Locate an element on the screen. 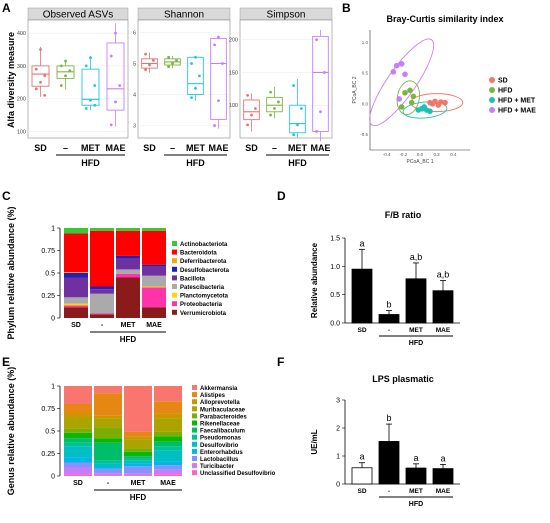  y-tick-label: 3 is located at coordinates (134, 127).